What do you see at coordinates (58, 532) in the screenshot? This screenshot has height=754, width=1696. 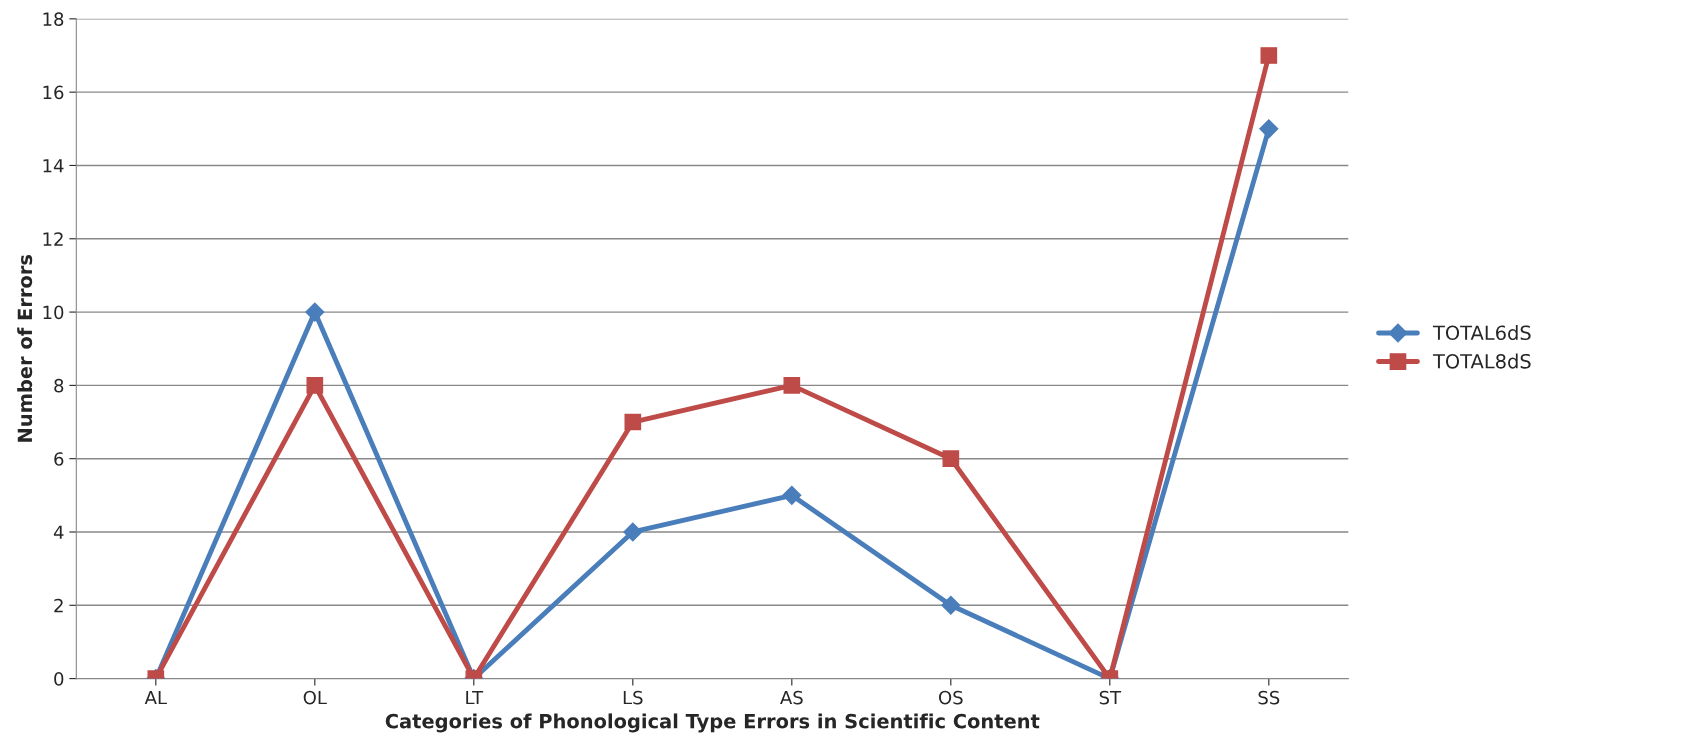 I see `y-tick-label: 4` at bounding box center [58, 532].